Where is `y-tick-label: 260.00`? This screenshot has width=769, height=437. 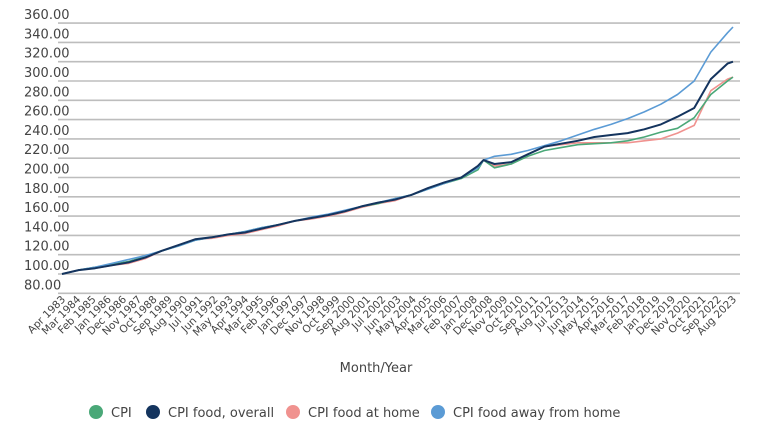
y-tick-label: 260.00 is located at coordinates (47, 112).